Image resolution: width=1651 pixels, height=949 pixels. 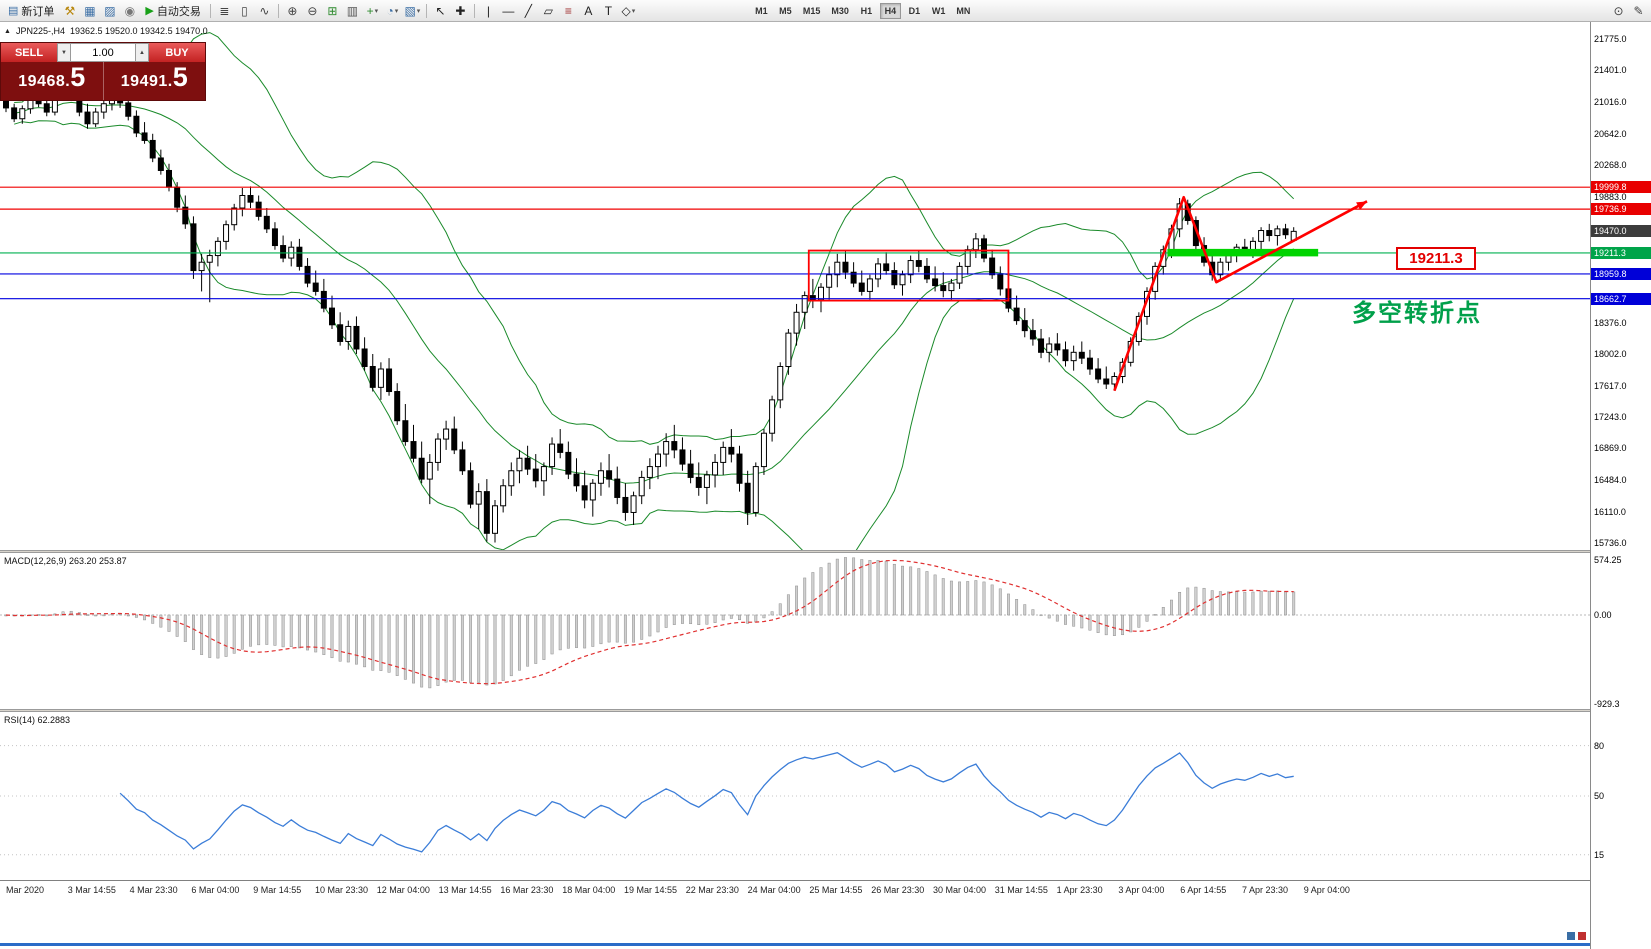 I want to click on horizontal-line-icon: —, so click(x=508, y=11).